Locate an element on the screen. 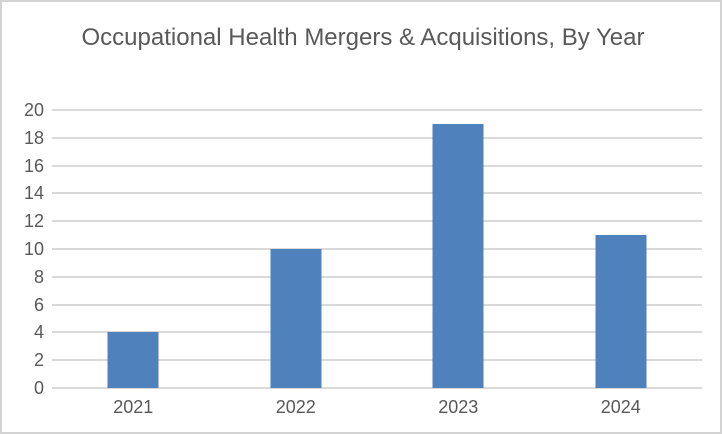  y-axis: 0 2 4 6 8 10 12 14 16 18 20 is located at coordinates (23, 249).